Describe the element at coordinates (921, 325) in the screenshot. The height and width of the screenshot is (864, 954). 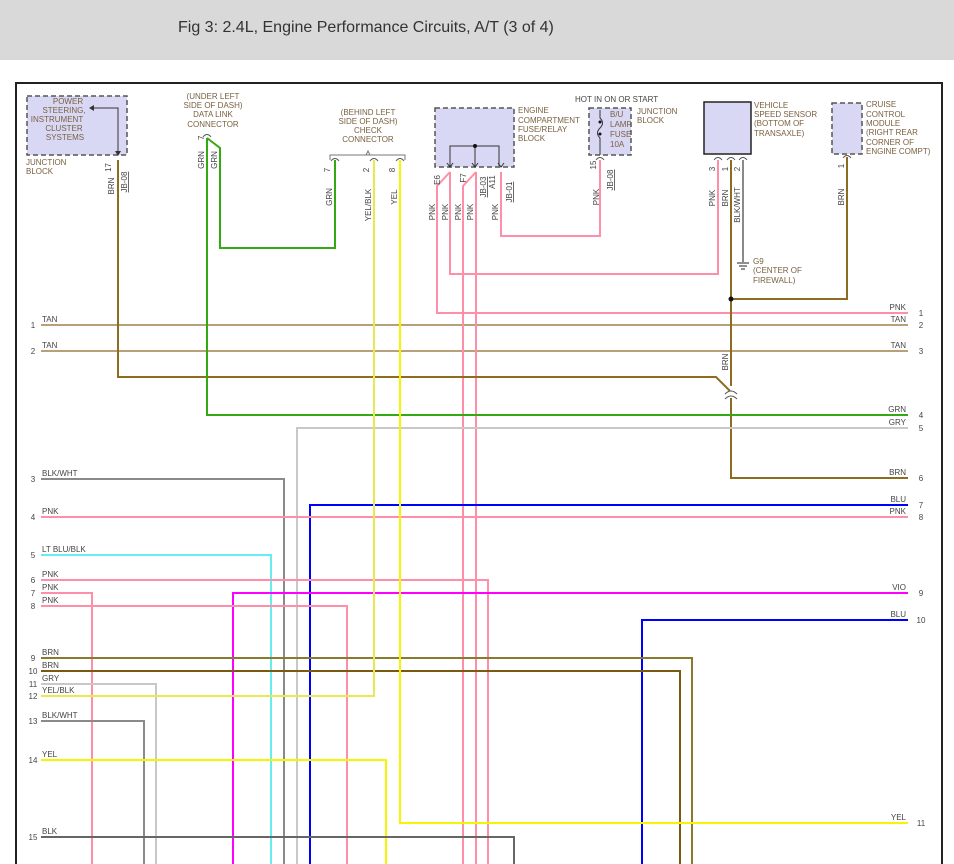
I see `right-terminal-number: 2` at that location.